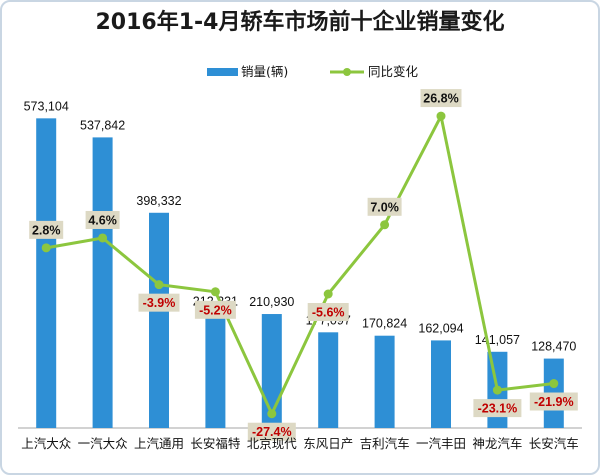  I want to click on bar-value-label: 210,930, so click(271, 302).